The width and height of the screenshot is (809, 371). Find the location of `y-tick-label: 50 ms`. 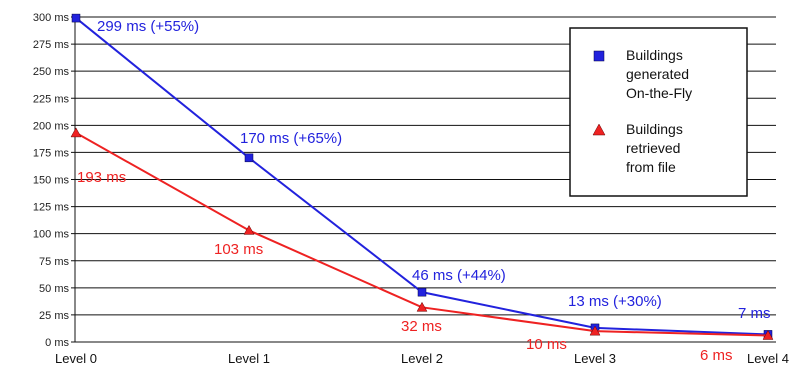

y-tick-label: 50 ms is located at coordinates (54, 289).